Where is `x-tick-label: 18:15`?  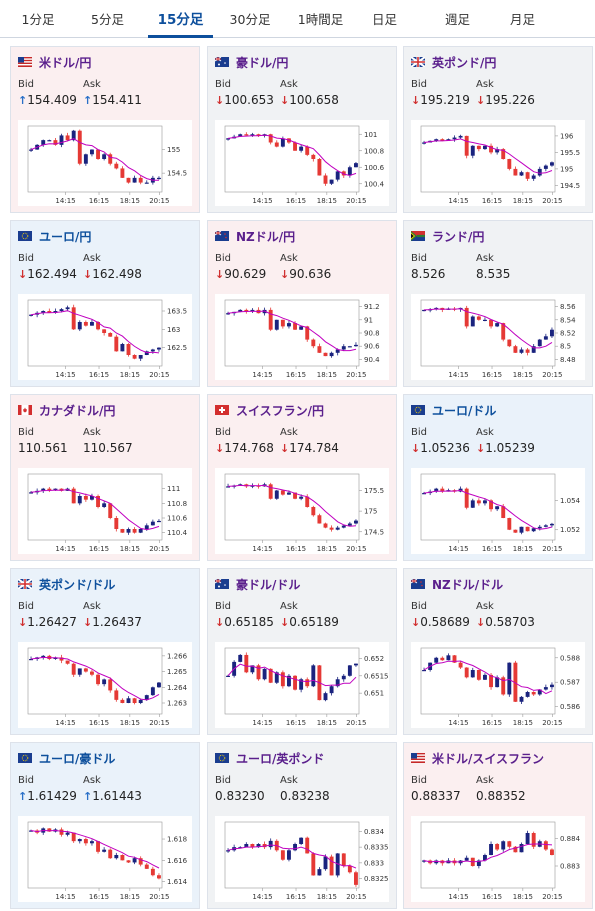
x-tick-label: 18:15 is located at coordinates (130, 723).